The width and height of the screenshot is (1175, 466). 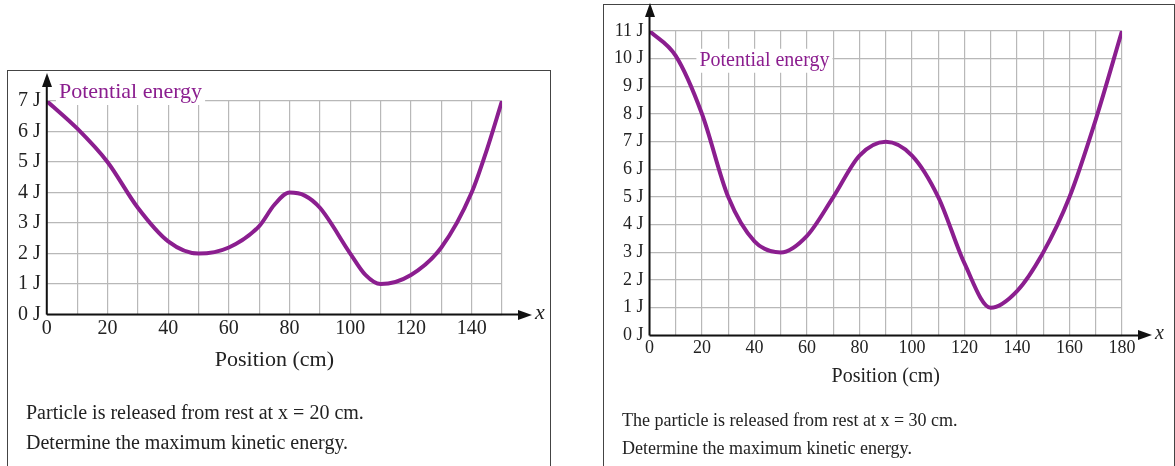 What do you see at coordinates (1122, 346) in the screenshot?
I see `x-tick-label: 180` at bounding box center [1122, 346].